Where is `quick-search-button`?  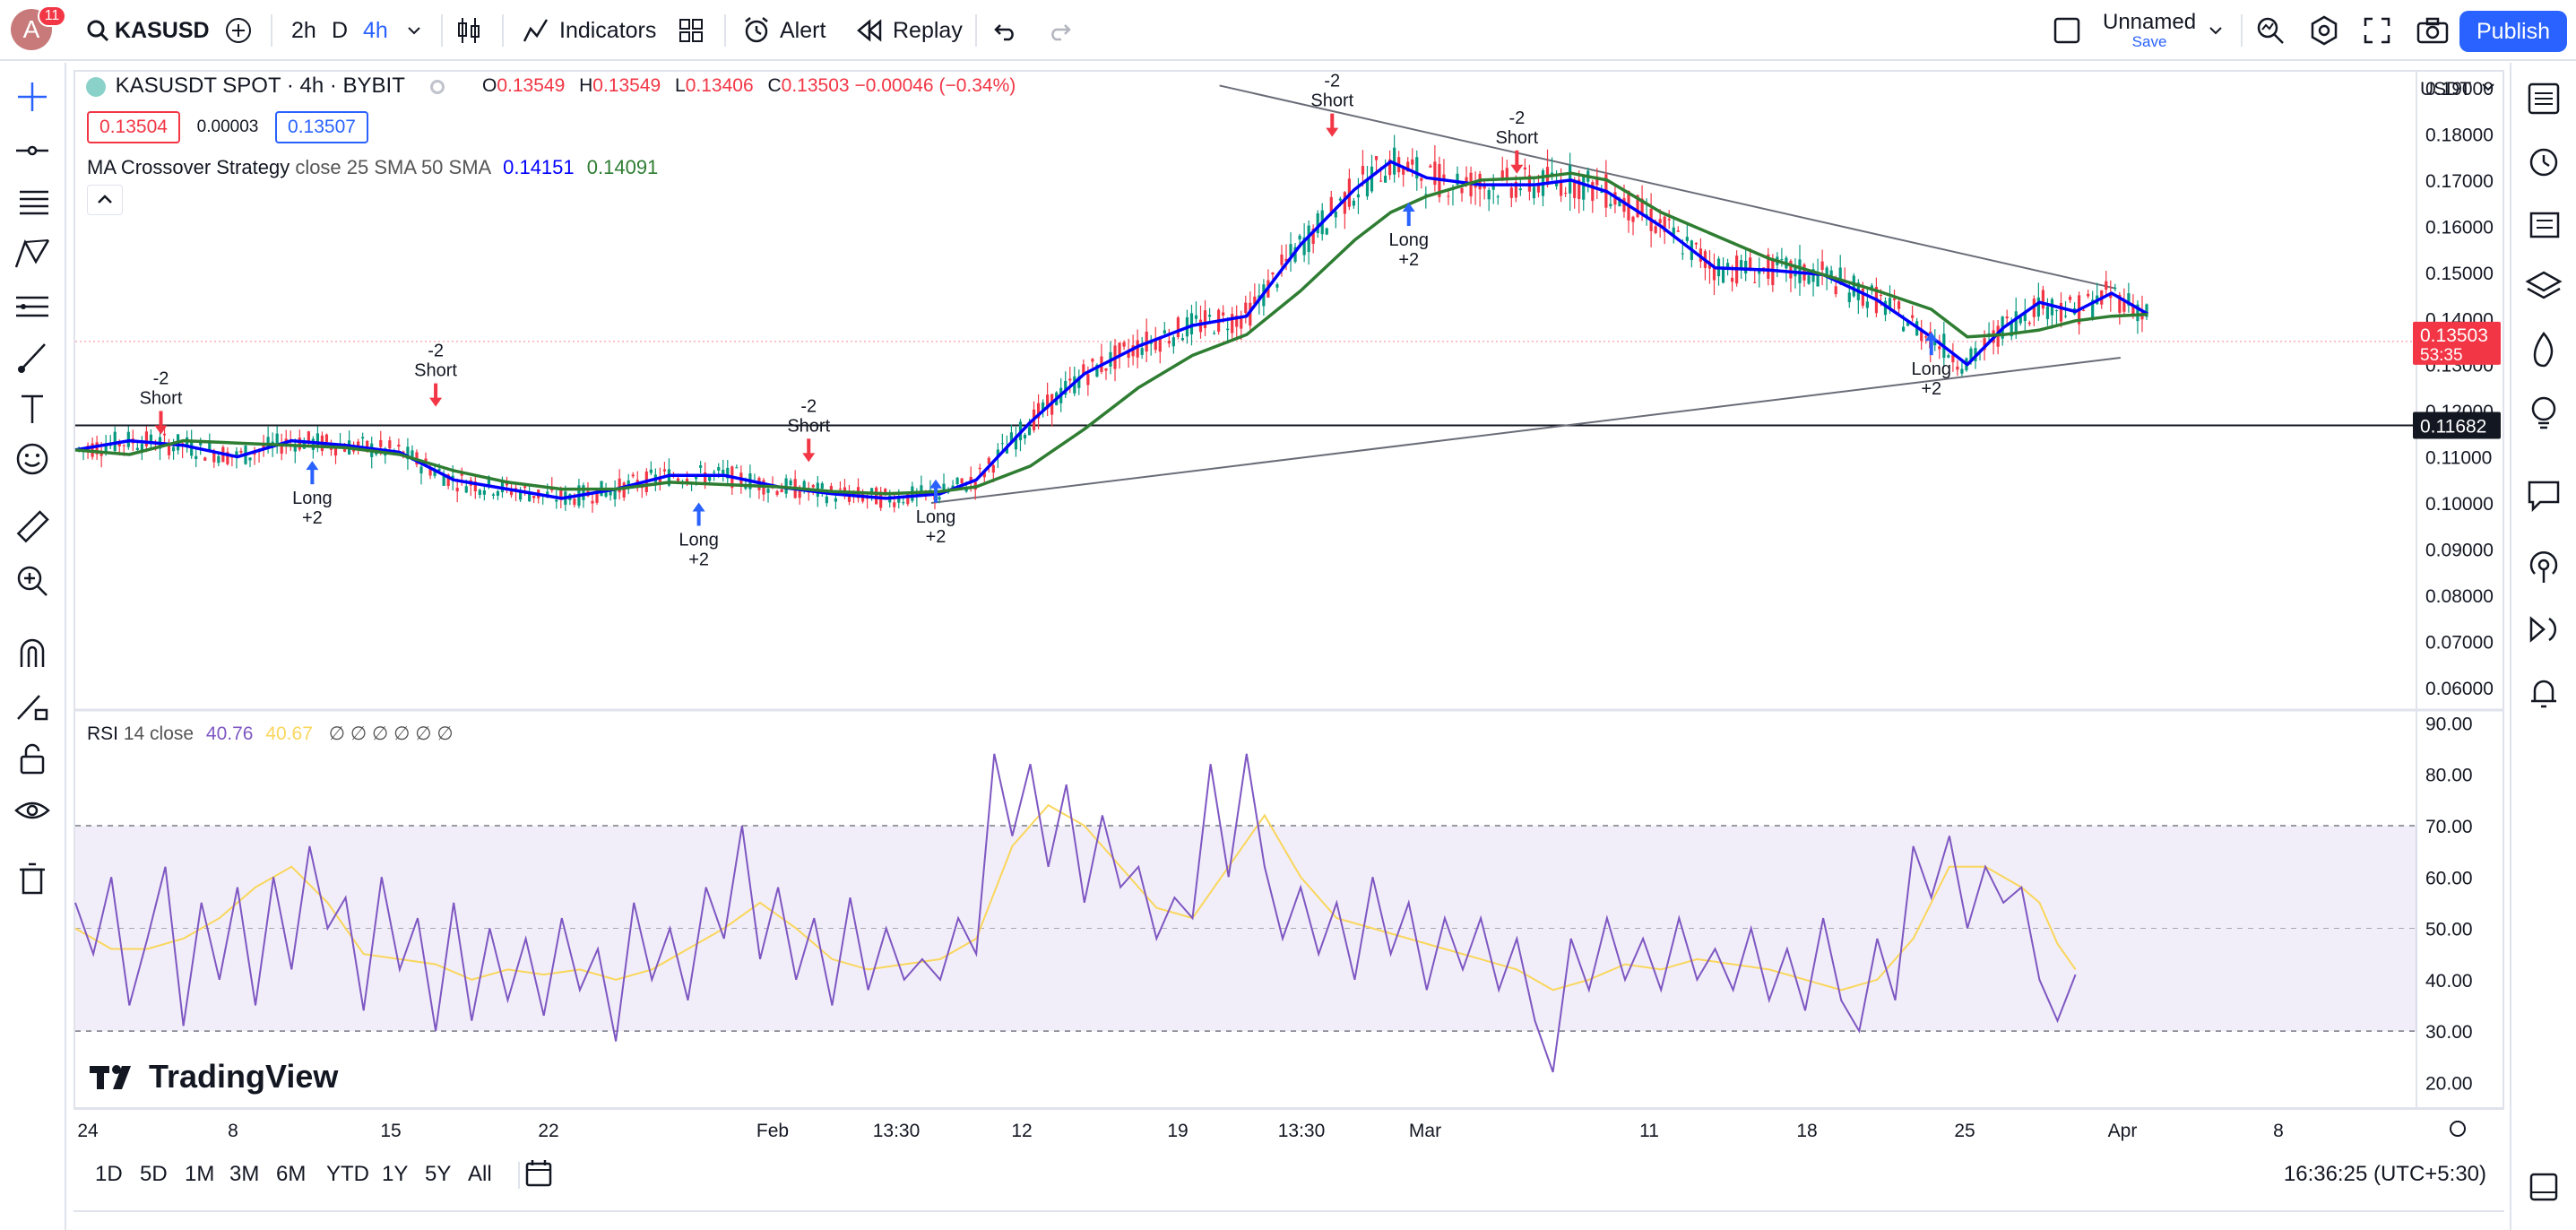 quick-search-button is located at coordinates (2270, 30).